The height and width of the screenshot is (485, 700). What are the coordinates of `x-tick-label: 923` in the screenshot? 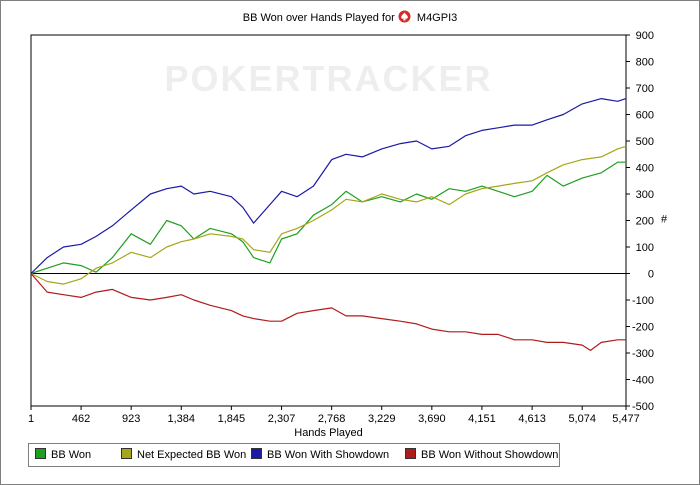 It's located at (131, 419).